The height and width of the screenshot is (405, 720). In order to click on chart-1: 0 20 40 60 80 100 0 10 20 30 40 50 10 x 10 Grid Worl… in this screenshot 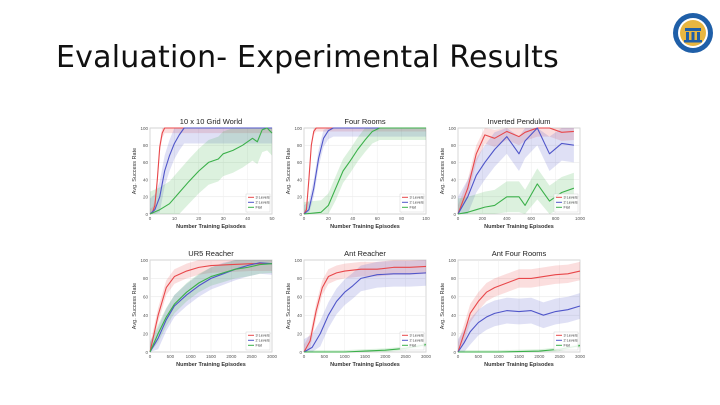, I will do `click(203, 173)`.